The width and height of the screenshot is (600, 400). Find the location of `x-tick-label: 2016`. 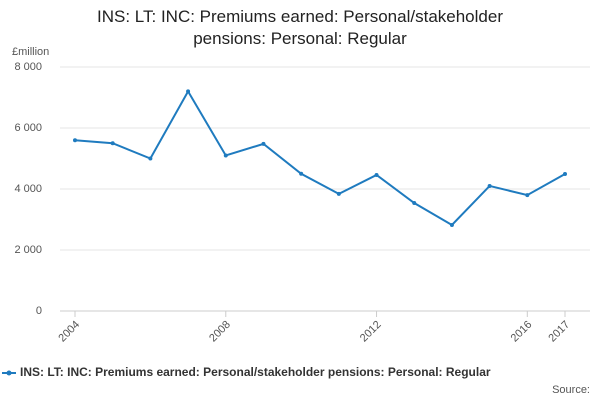

x-tick-label: 2016 is located at coordinates (522, 332).